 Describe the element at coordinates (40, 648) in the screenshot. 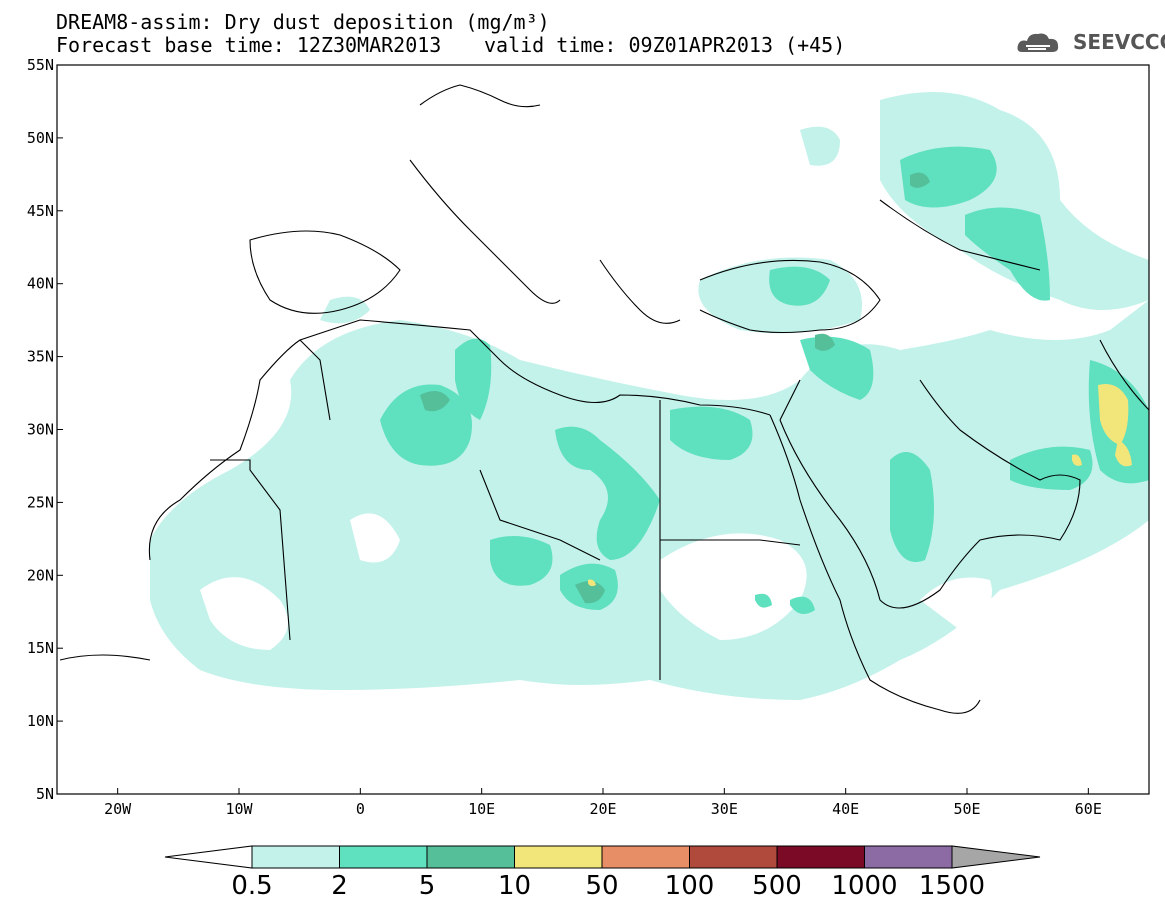

I see `lat-tick-label: 15N` at that location.